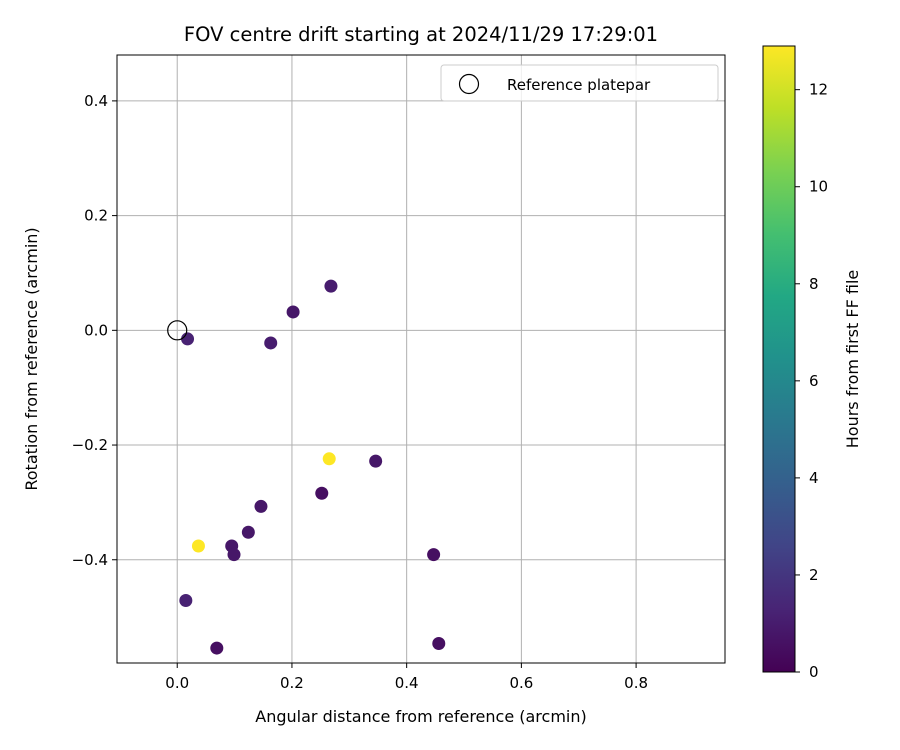 Image resolution: width=900 pixels, height=750 pixels. I want to click on y-tick-label: −0.2, so click(90, 445).